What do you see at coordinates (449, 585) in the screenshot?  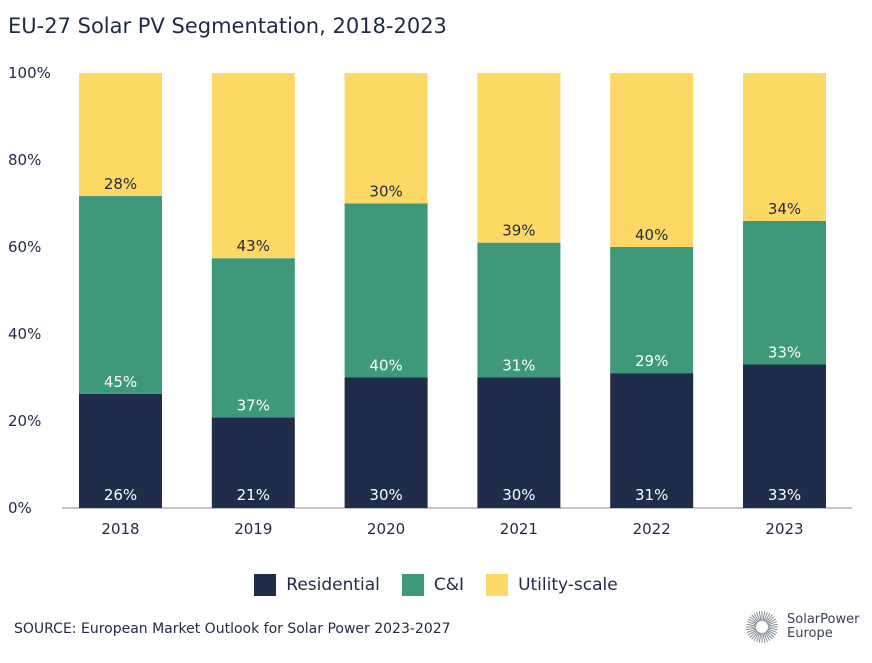 I see `legend-label: C&I` at bounding box center [449, 585].